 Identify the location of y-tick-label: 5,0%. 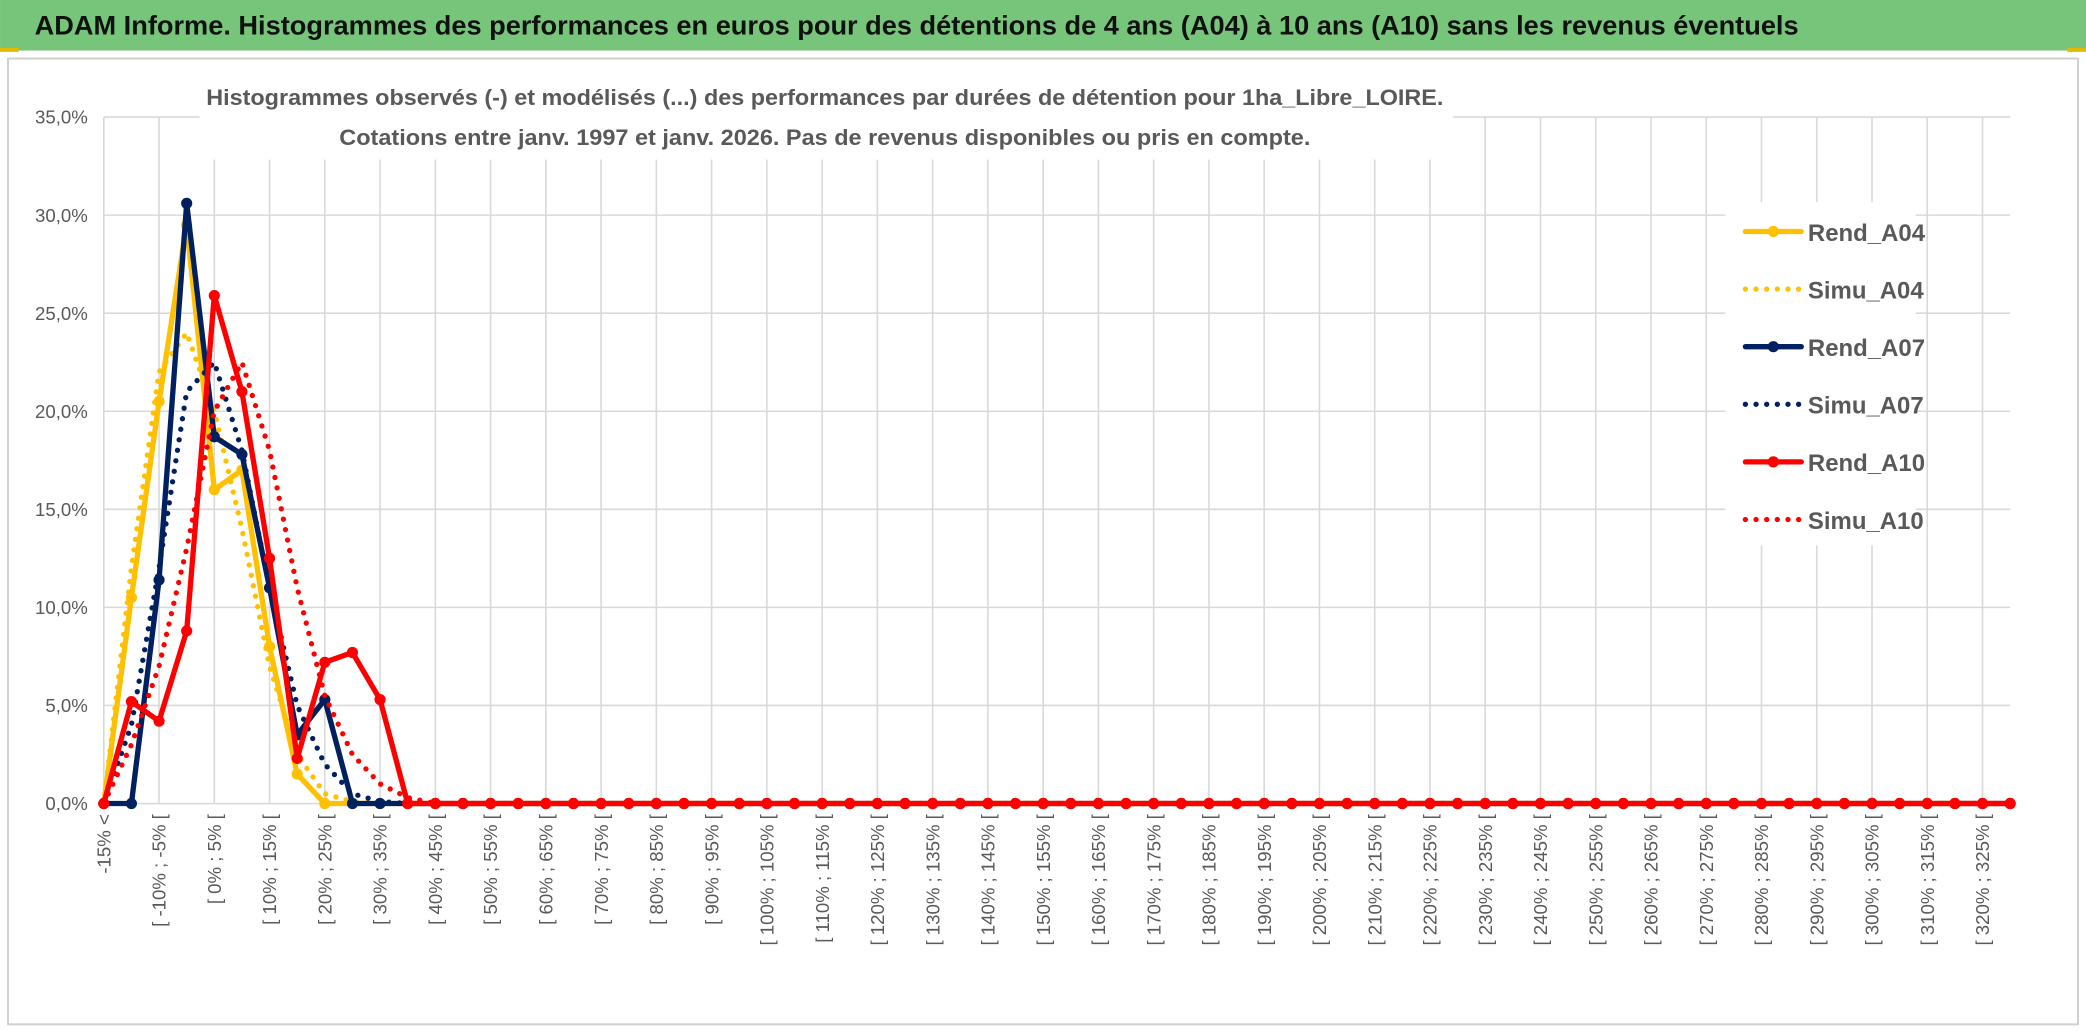
(66, 705).